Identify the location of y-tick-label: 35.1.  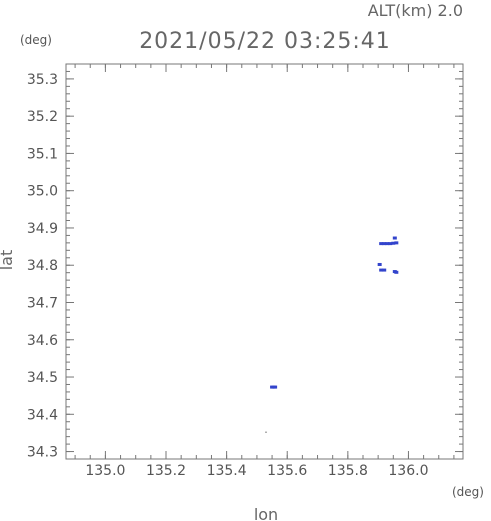
(42, 154).